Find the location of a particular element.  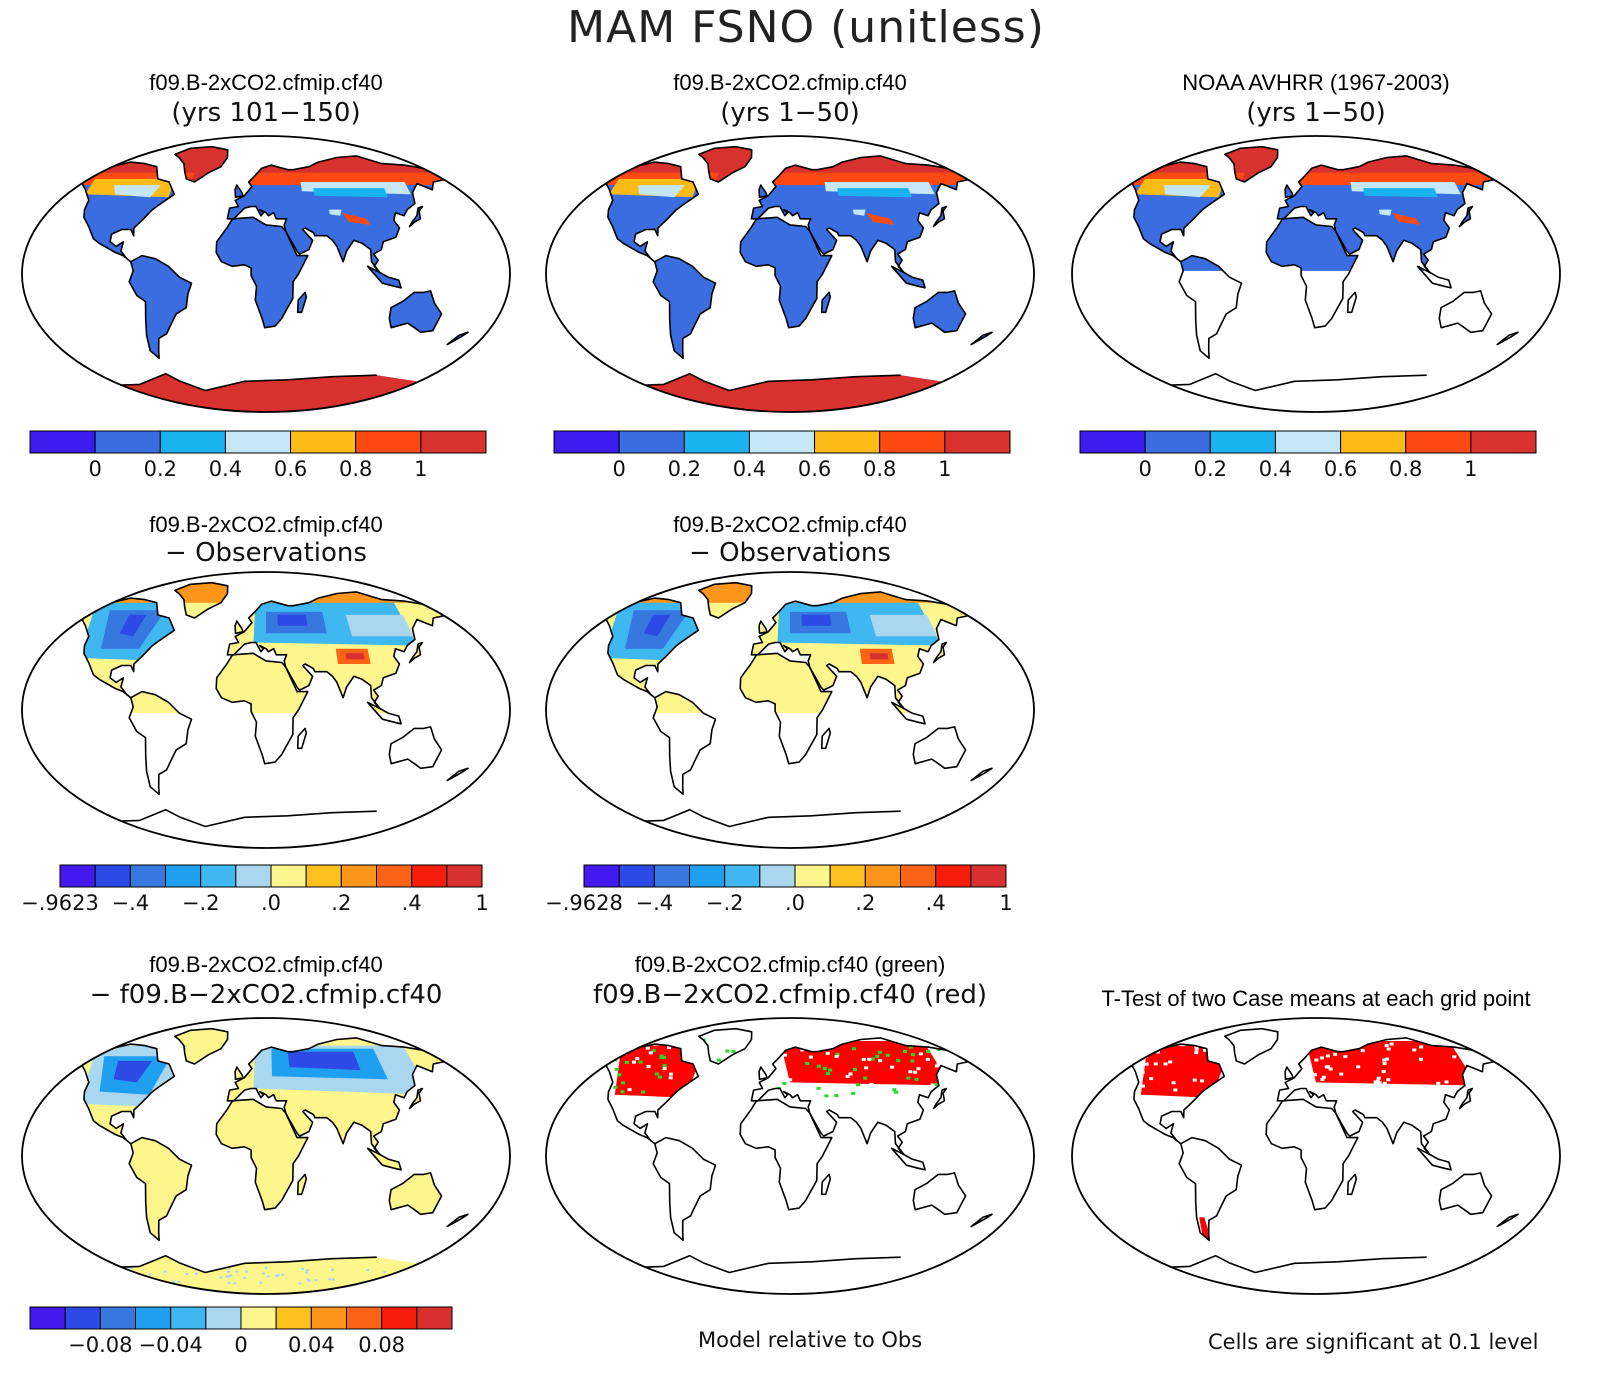

coastline-indonesia is located at coordinates (1434, 1159).